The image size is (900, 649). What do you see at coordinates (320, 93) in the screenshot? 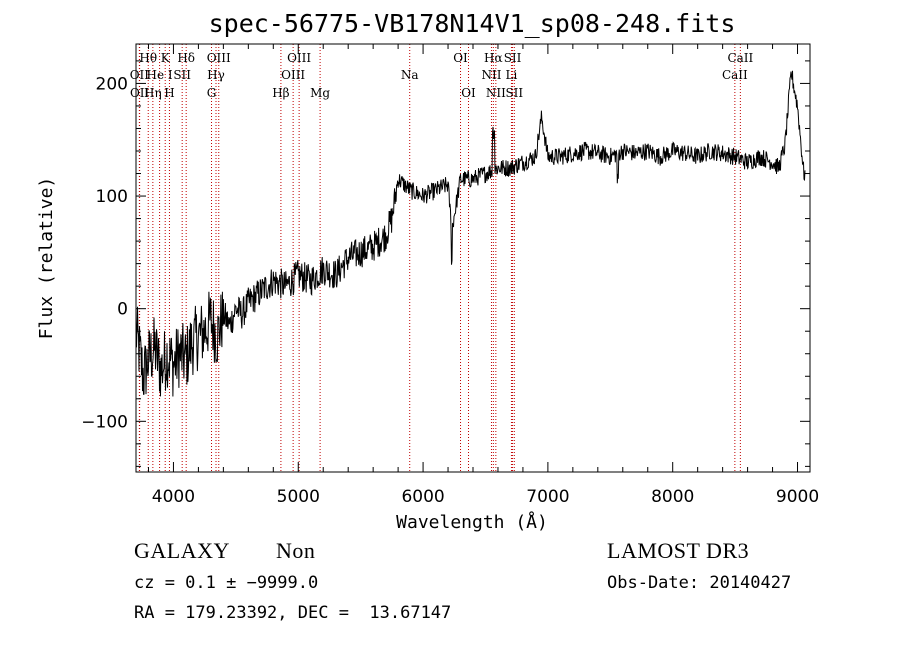
I see `line-label-15: Mg` at bounding box center [320, 93].